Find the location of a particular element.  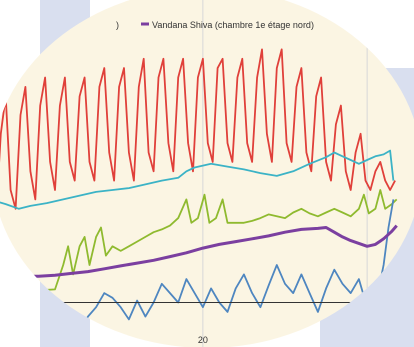

legend: ) Vandana Shiva (chambre 1e étage nord) is located at coordinates (215, 25).